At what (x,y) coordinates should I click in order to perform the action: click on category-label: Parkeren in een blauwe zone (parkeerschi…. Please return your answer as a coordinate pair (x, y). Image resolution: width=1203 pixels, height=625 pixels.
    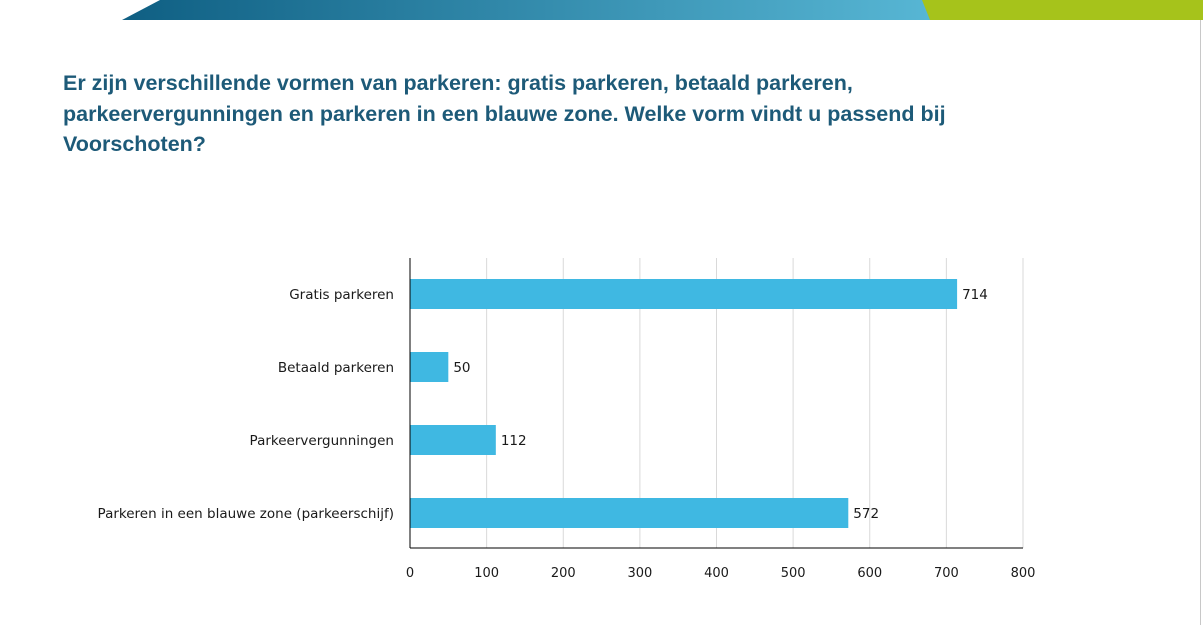
    Looking at the image, I should click on (246, 514).